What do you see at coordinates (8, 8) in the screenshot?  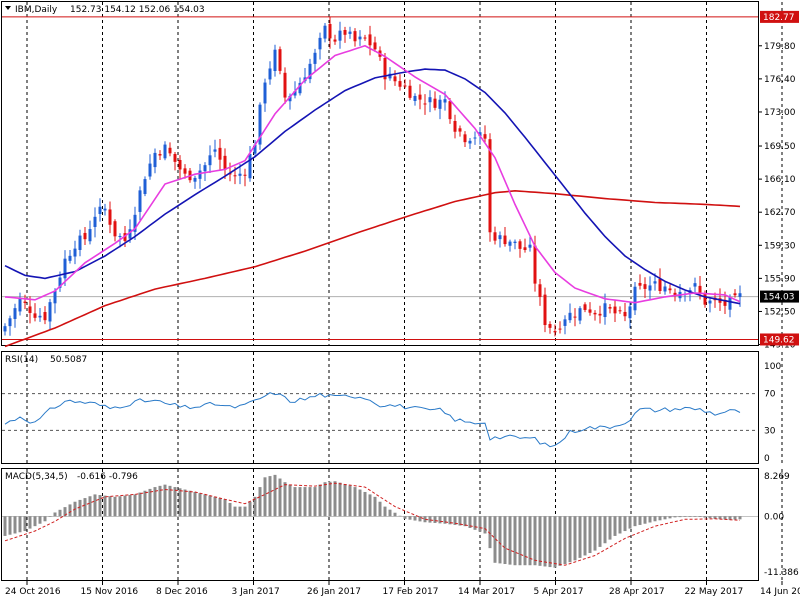 I see `dropdown-triangle-icon` at bounding box center [8, 8].